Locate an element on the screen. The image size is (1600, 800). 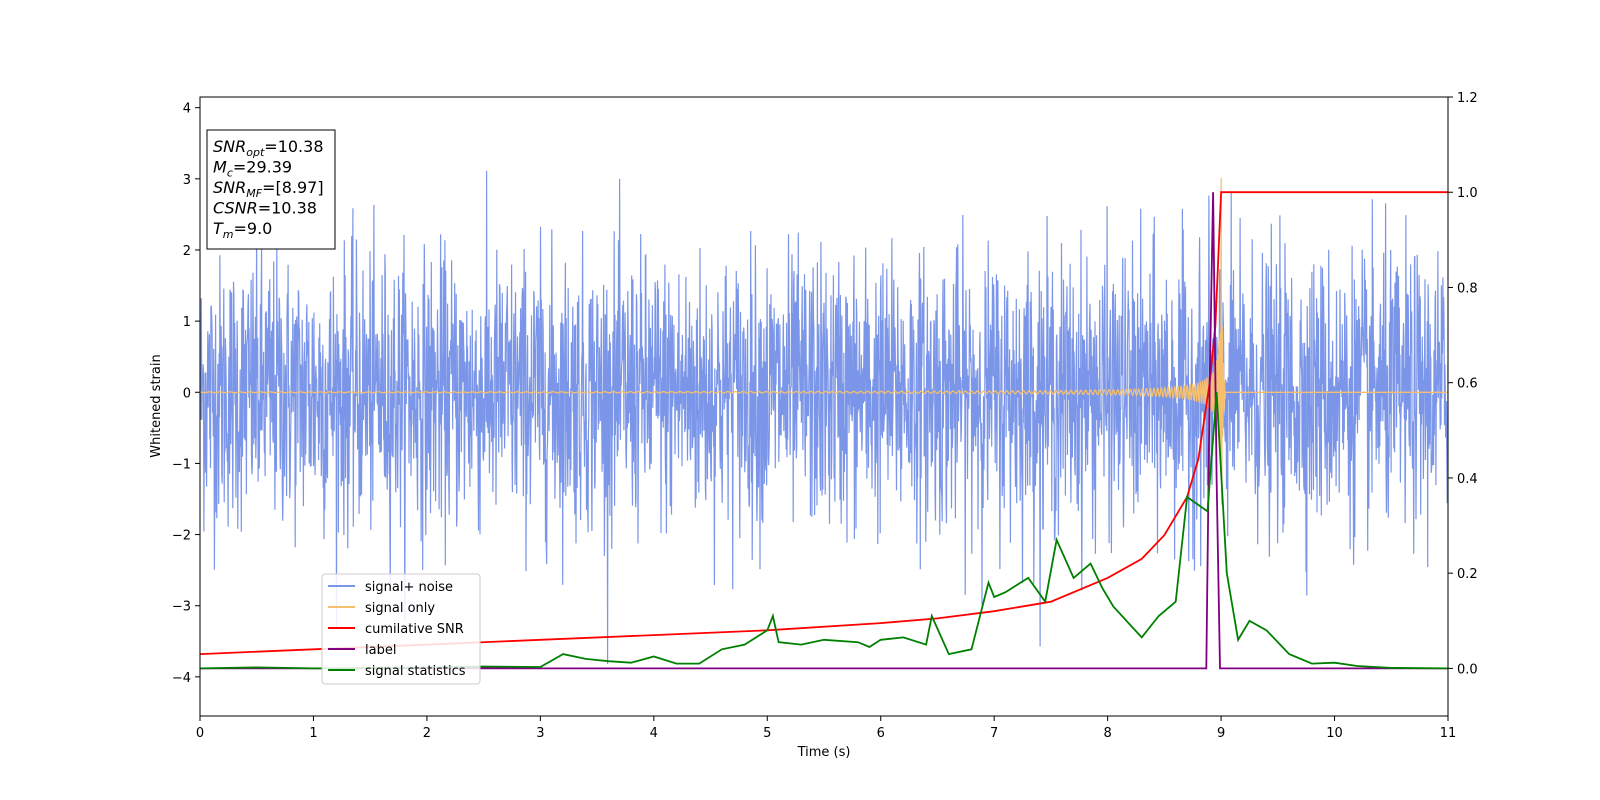
annotation-frame is located at coordinates (271, 189).